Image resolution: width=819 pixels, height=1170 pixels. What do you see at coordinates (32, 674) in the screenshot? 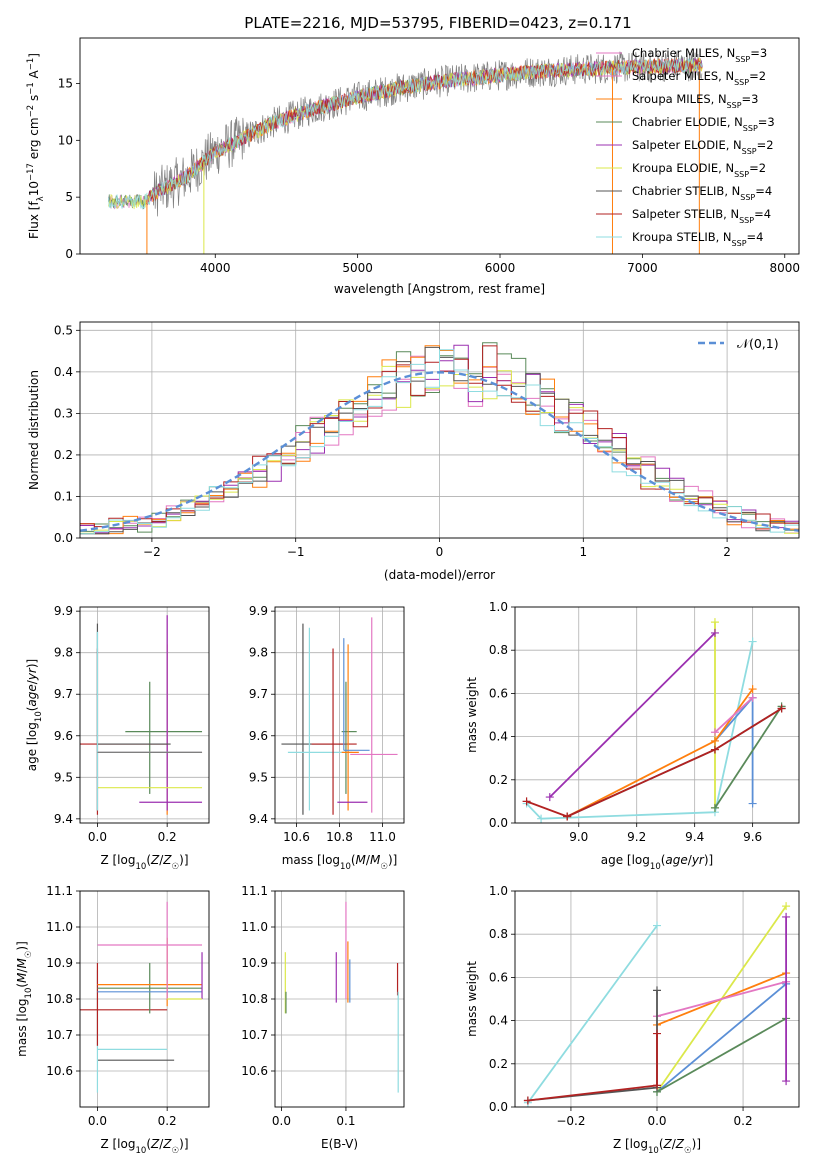
I see `label-part: yr` at bounding box center [32, 674].